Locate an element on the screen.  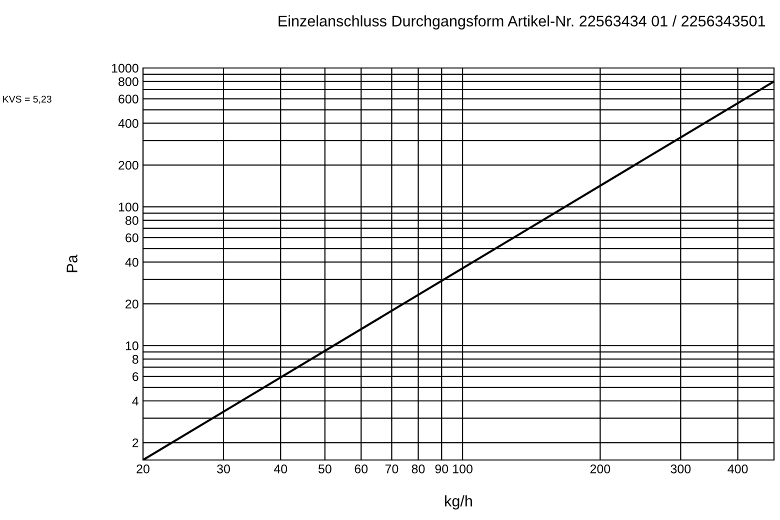
x-tick-label: 400 is located at coordinates (738, 469).